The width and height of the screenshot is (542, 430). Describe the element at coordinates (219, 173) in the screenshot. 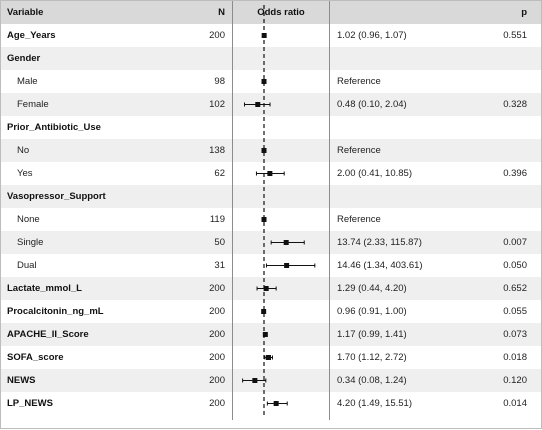

I see `n-value: 62` at that location.